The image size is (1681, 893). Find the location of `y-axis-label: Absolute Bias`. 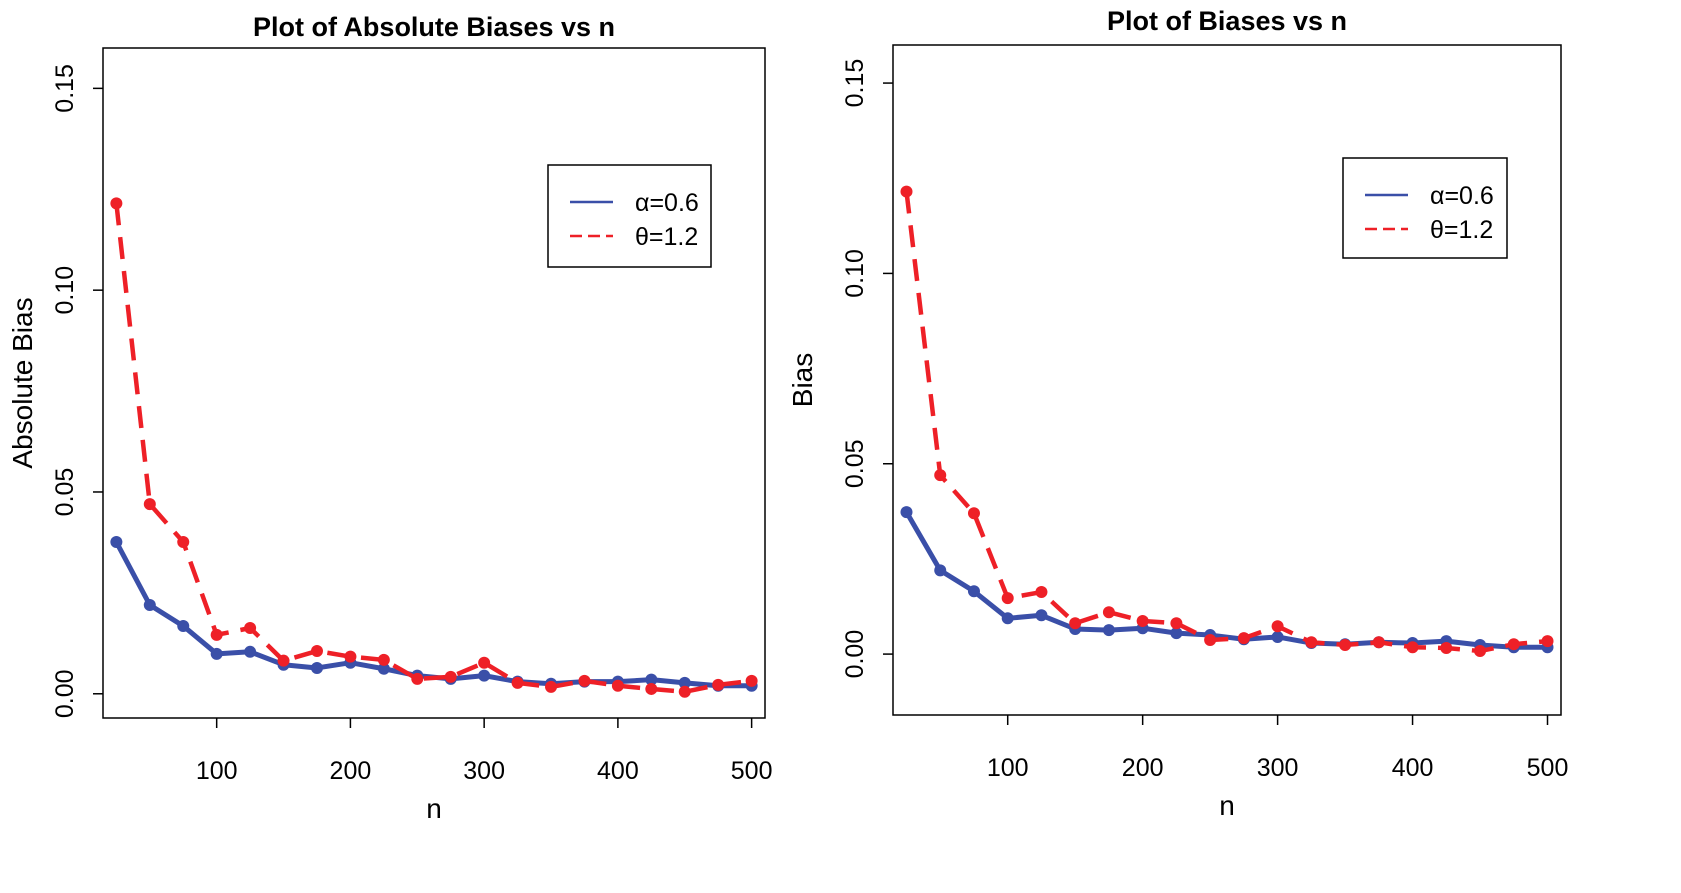

y-axis-label: Absolute Bias is located at coordinates (22, 382).